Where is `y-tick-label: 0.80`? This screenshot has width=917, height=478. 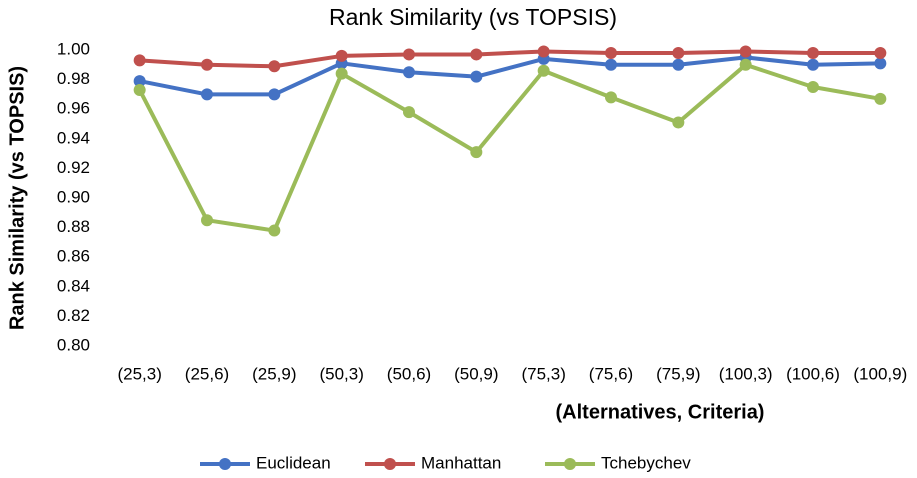 y-tick-label: 0.80 is located at coordinates (73, 344).